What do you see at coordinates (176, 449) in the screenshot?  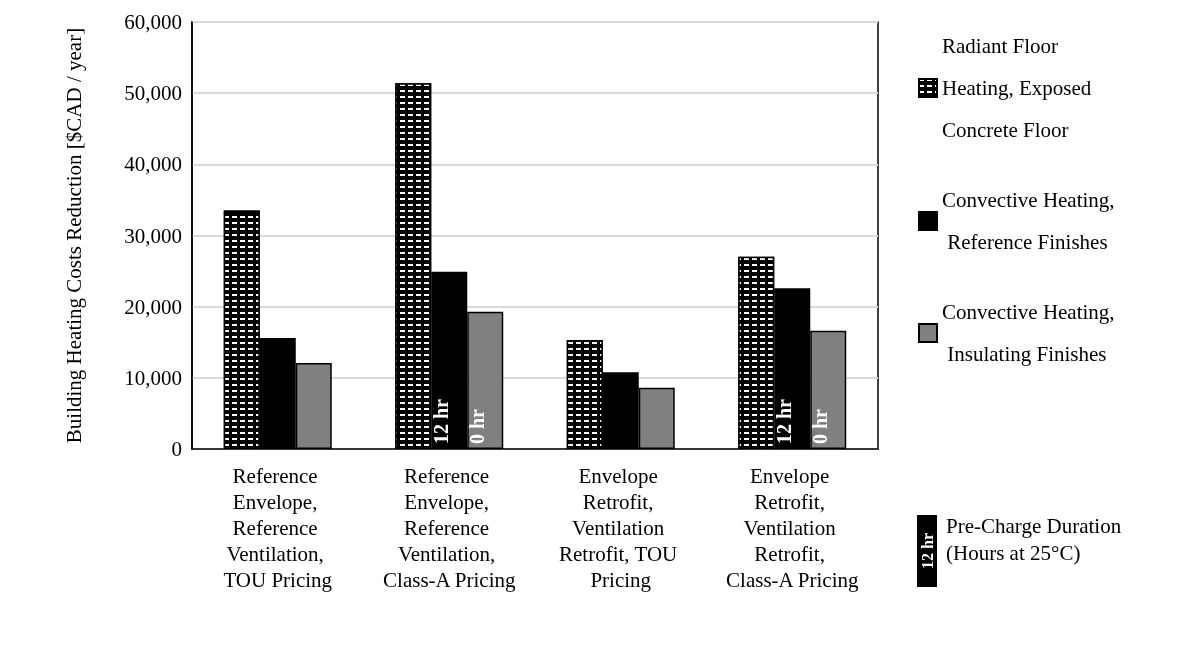 I see `y-tick-label: 0` at bounding box center [176, 449].